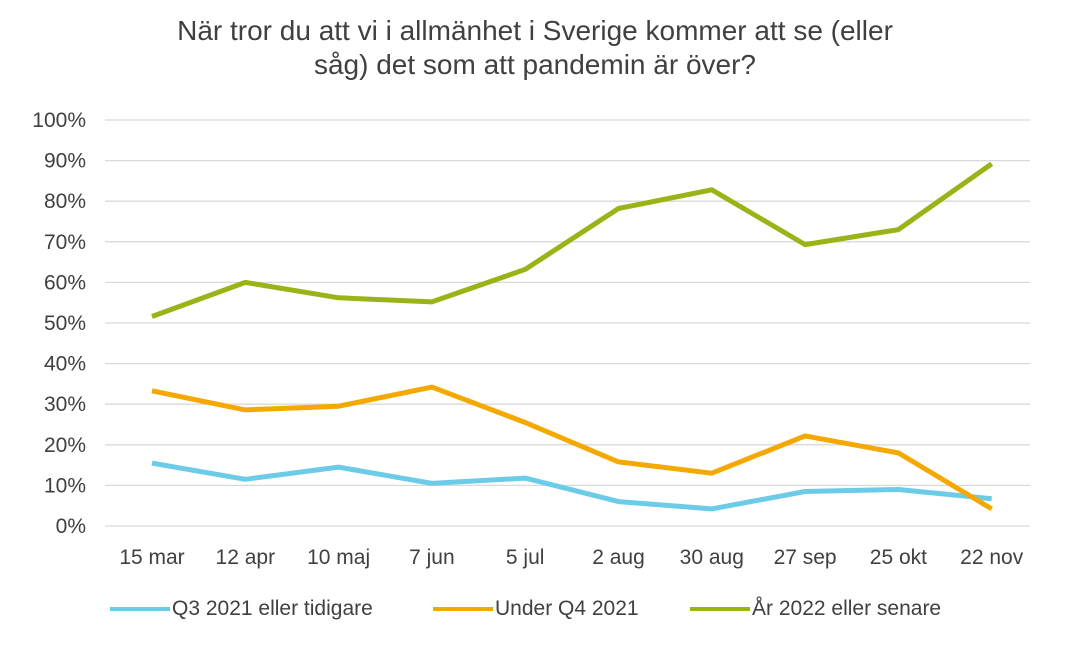 Image resolution: width=1074 pixels, height=656 pixels. I want to click on y-tick-label: 60%, so click(65, 282).